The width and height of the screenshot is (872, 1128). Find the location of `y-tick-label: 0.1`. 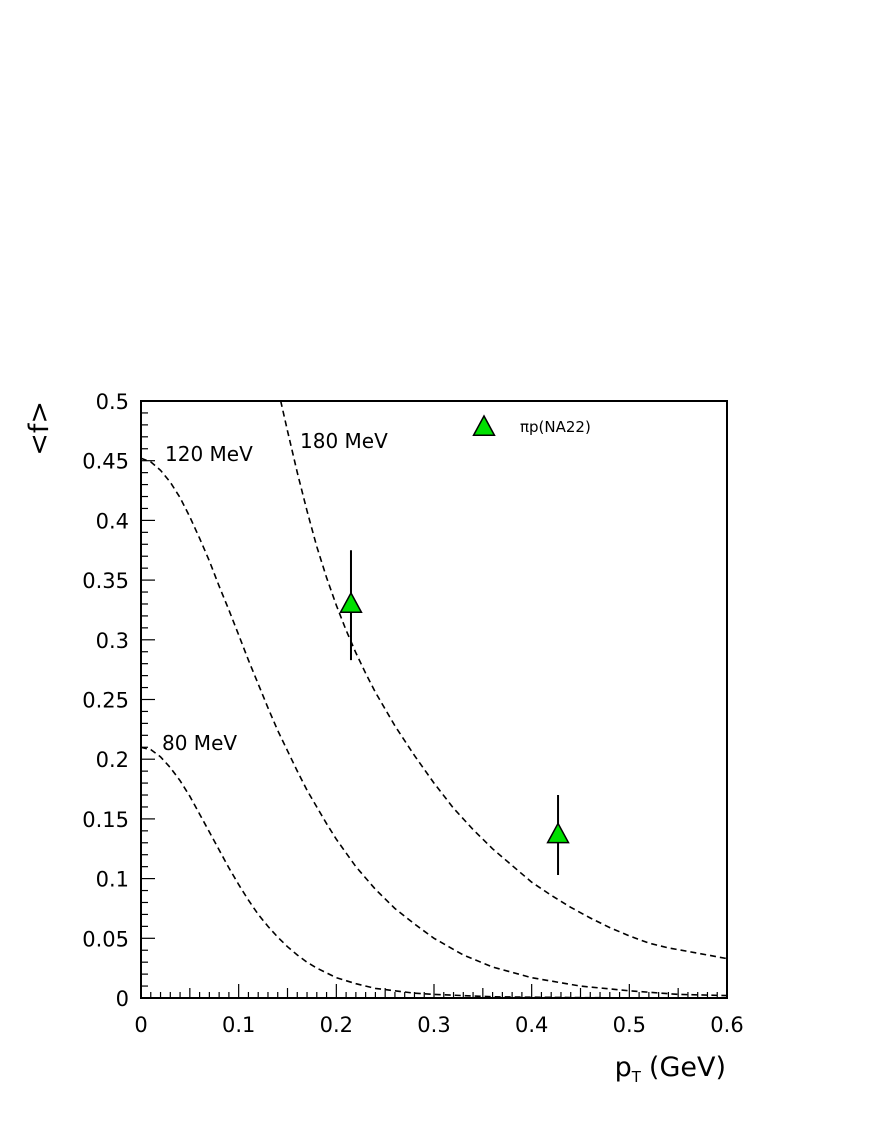

y-tick-label: 0.1 is located at coordinates (112, 880).